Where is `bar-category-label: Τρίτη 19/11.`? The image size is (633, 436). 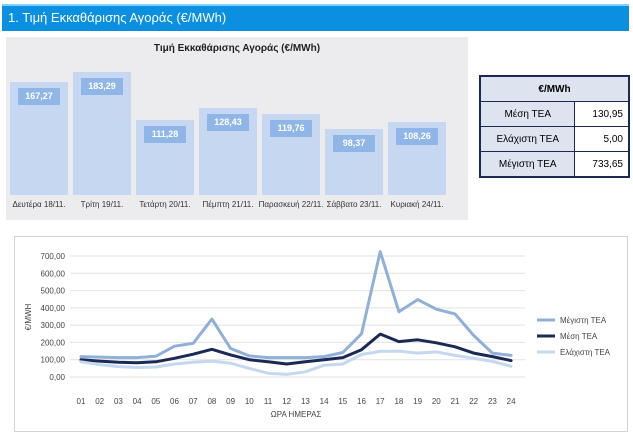 bar-category-label: Τρίτη 19/11. is located at coordinates (102, 204).